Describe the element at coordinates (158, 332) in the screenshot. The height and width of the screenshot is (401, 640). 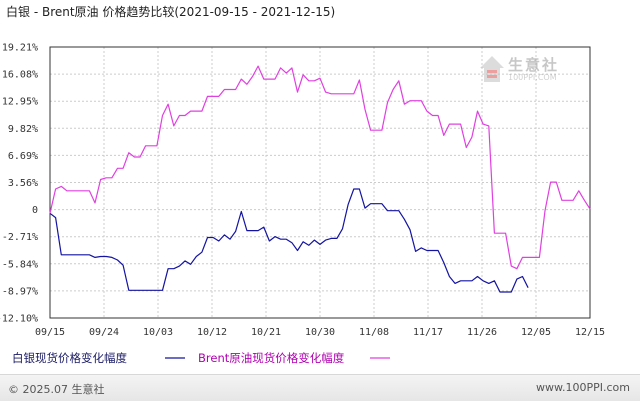
I see `x-tick-label: 10/03` at that location.